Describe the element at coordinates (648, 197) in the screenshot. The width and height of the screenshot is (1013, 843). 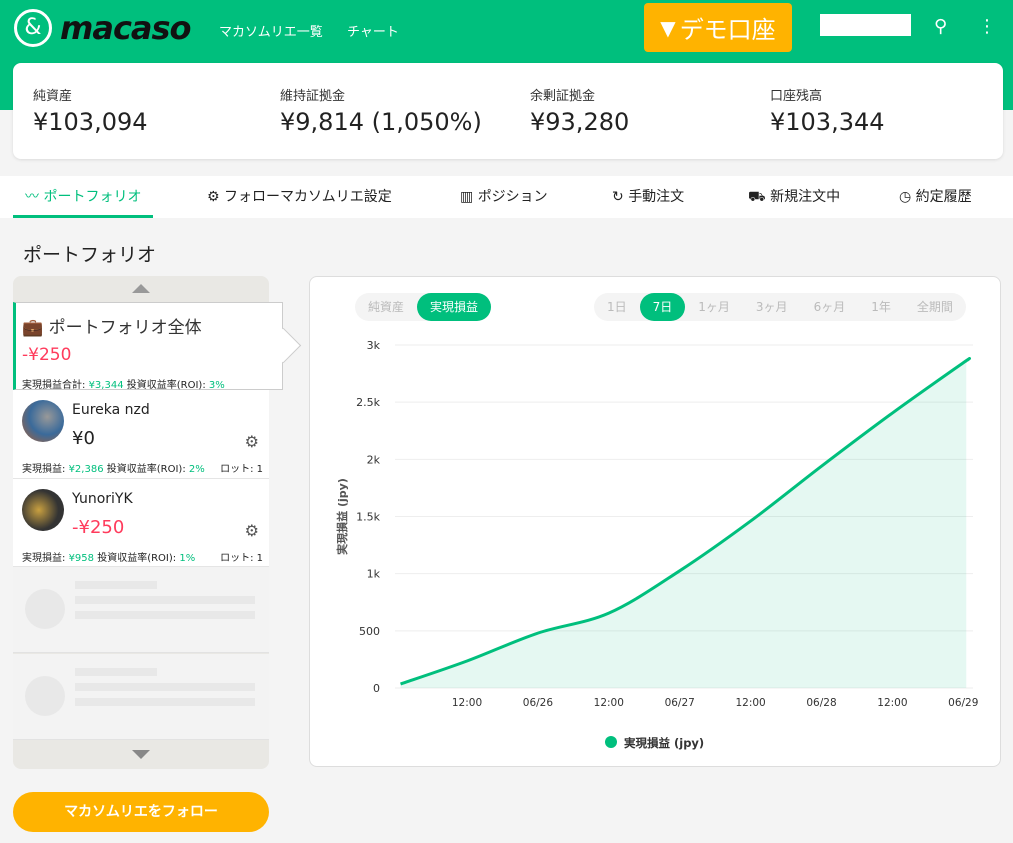
I see `tab-manual-order: ↻ 手動注文` at that location.